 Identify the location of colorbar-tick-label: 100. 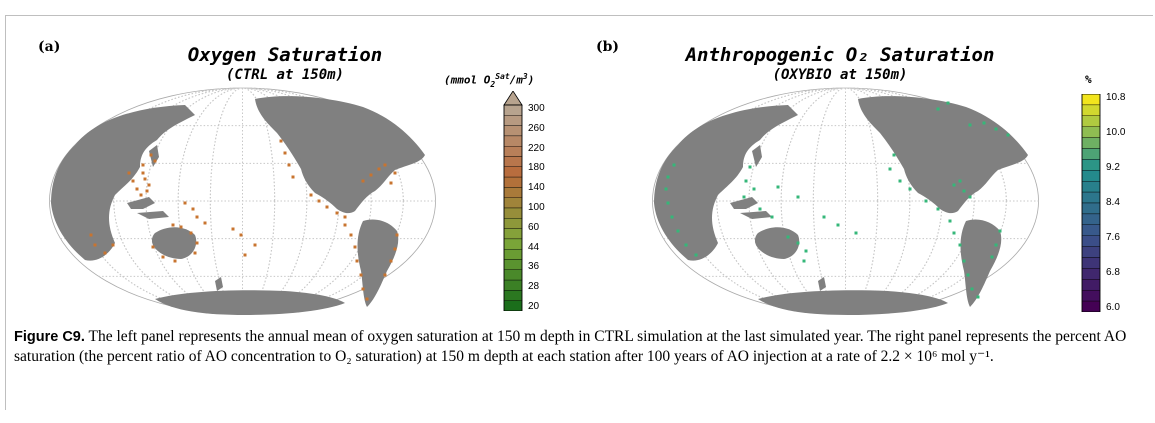
(536, 207).